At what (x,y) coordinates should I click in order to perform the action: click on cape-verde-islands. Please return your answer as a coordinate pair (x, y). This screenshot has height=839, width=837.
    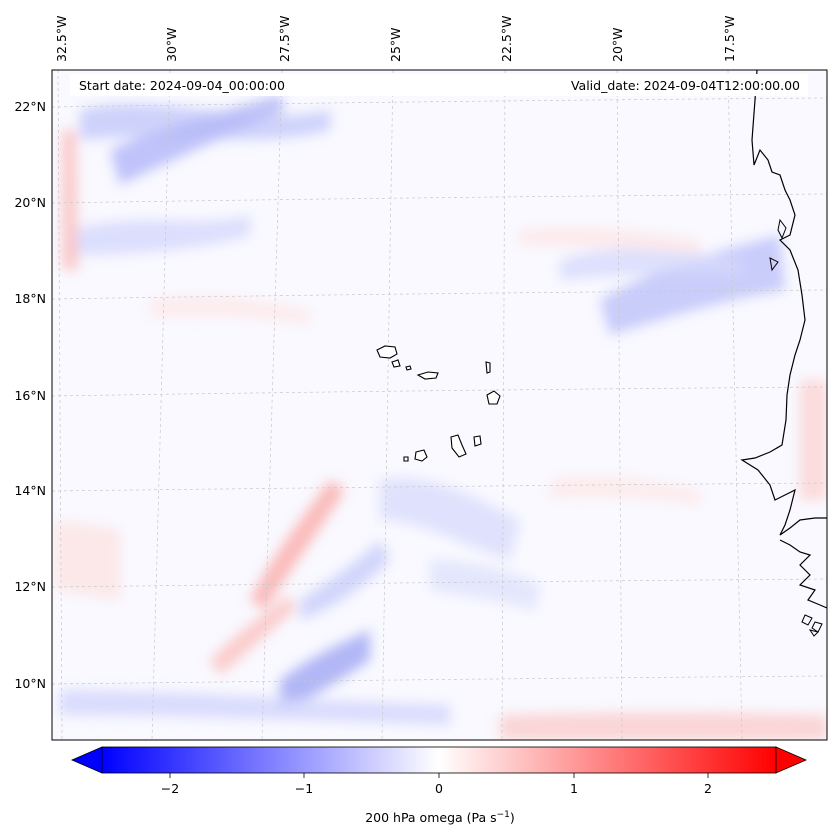
    Looking at the image, I should click on (438, 403).